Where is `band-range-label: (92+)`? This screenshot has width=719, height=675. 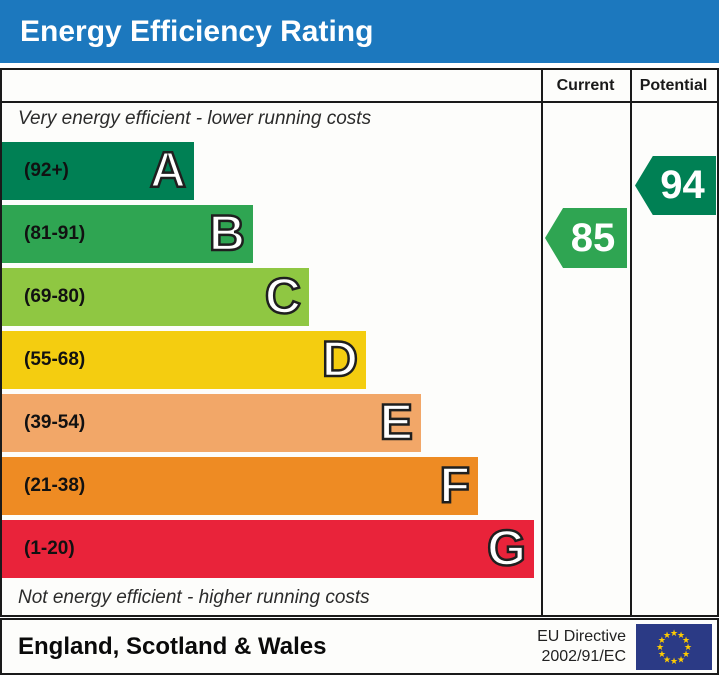
band-range-label: (92+) is located at coordinates (46, 170).